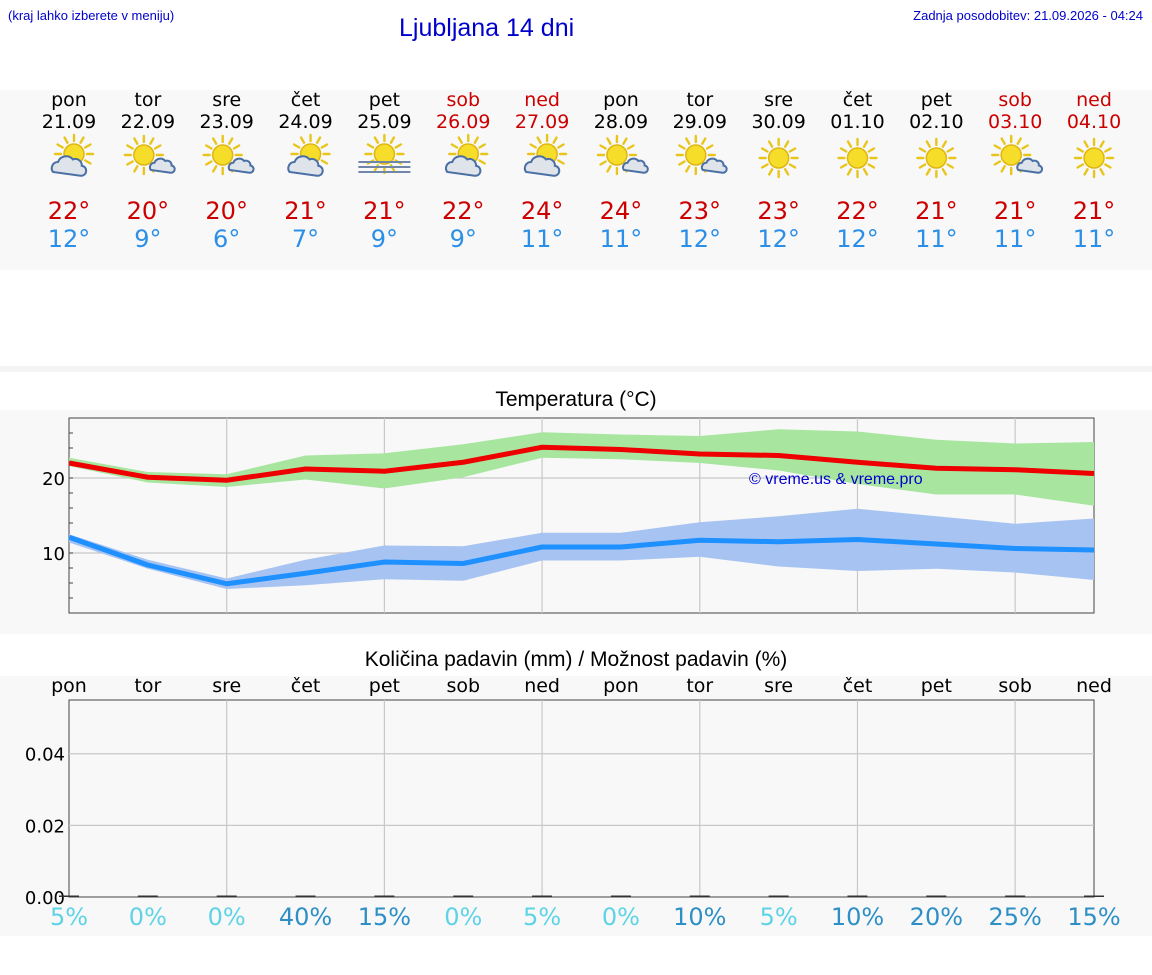 The width and height of the screenshot is (1152, 975). Describe the element at coordinates (1015, 917) in the screenshot. I see `rain-chance: 25%` at that location.